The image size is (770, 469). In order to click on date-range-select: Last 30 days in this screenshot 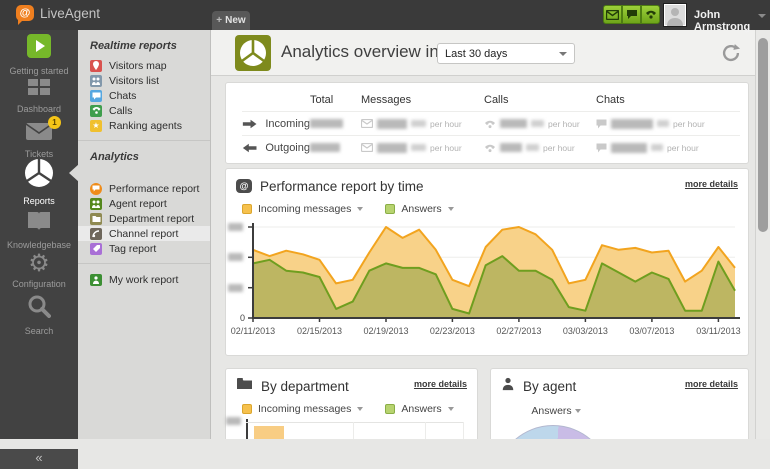, I will do `click(506, 53)`.